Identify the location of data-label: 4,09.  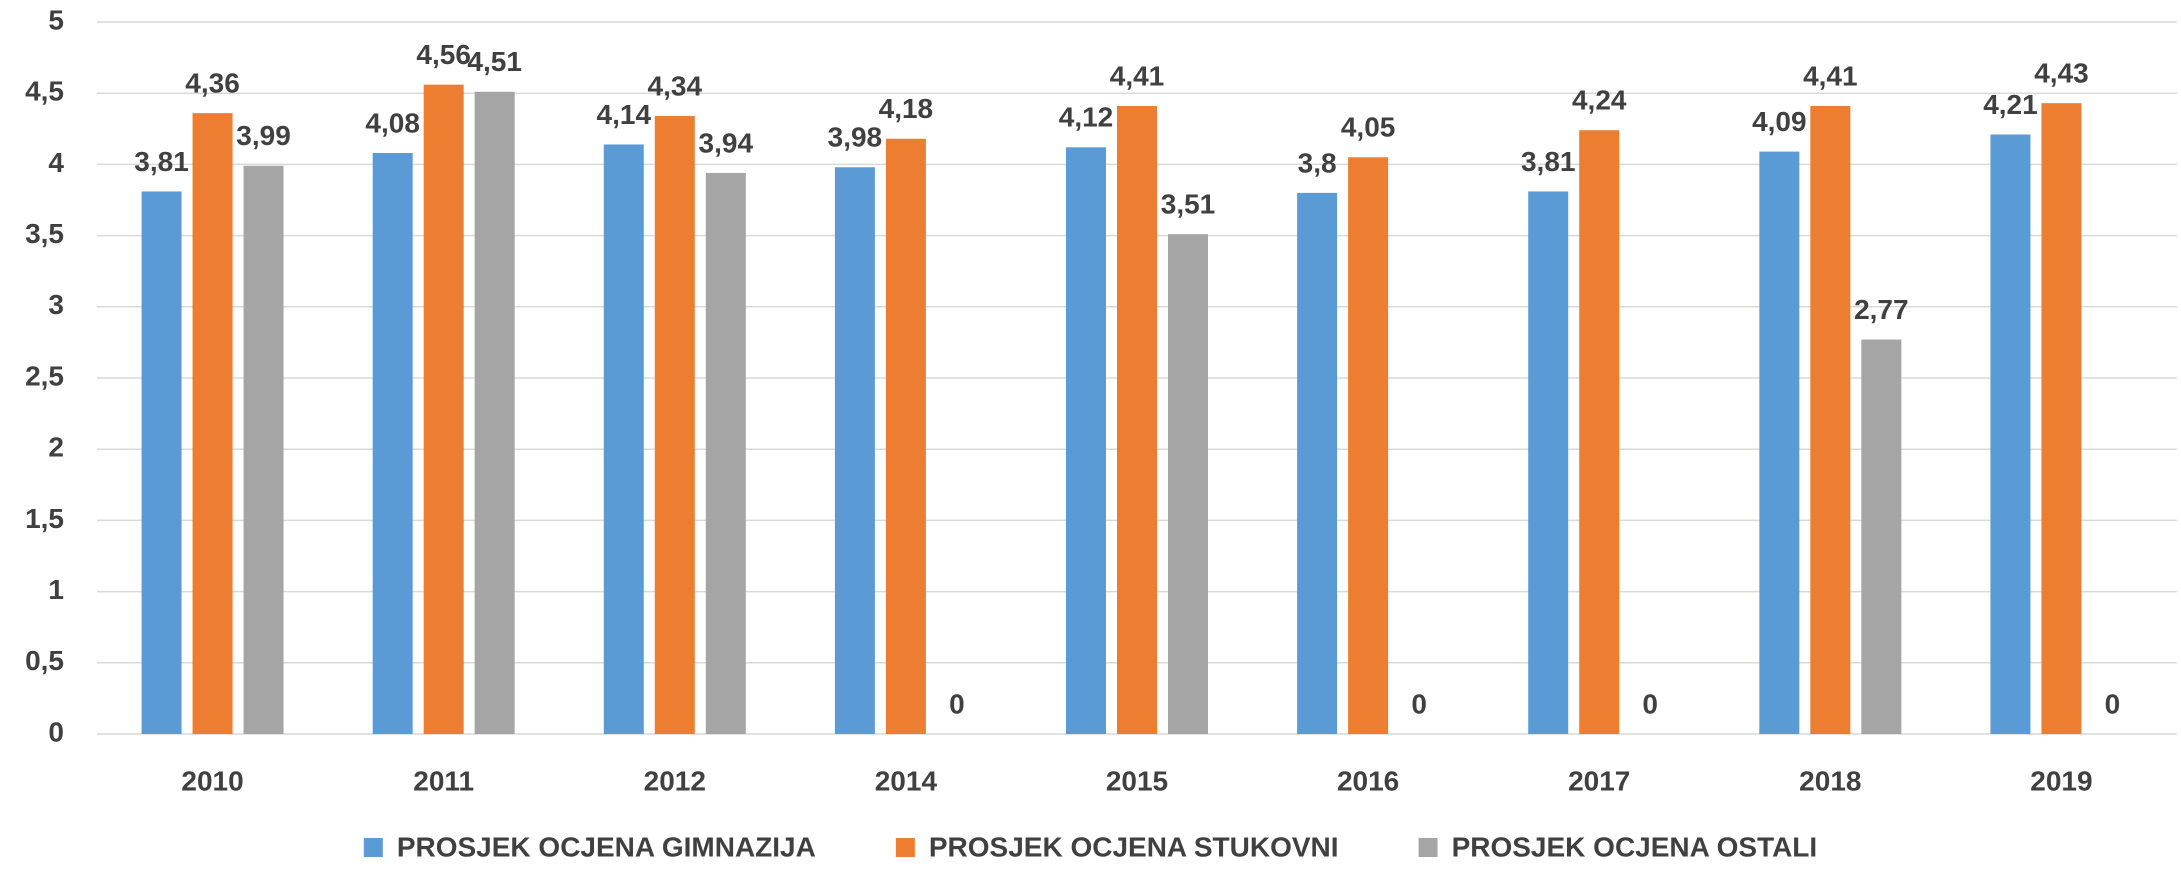
(1779, 121).